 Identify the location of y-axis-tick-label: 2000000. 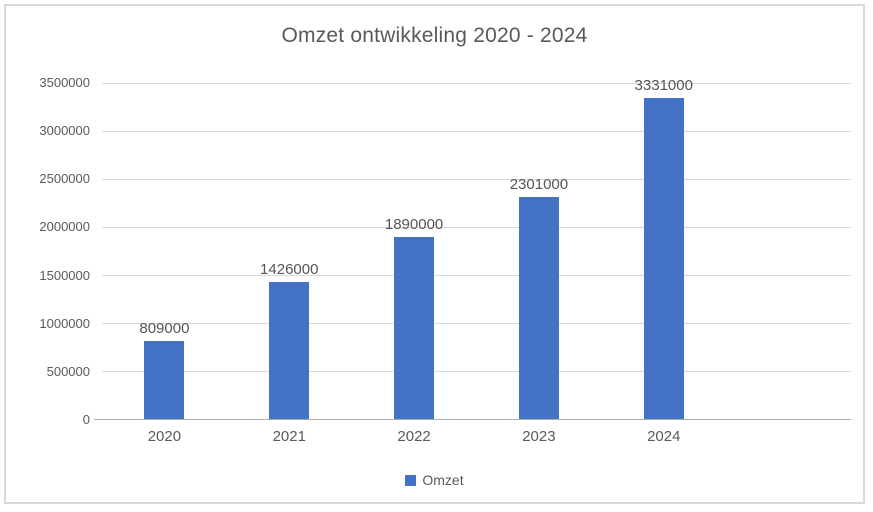
(64, 227).